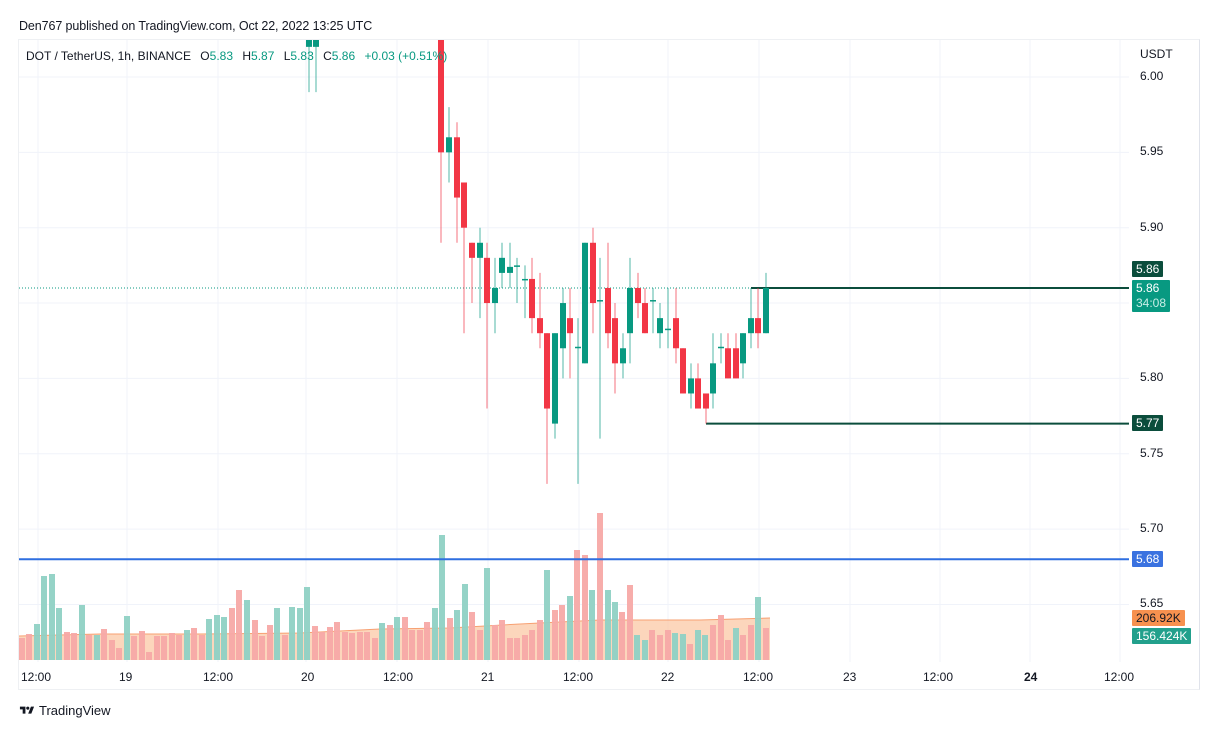 This screenshot has width=1220, height=740. What do you see at coordinates (1152, 377) in the screenshot?
I see `price-tick: 5.80` at bounding box center [1152, 377].